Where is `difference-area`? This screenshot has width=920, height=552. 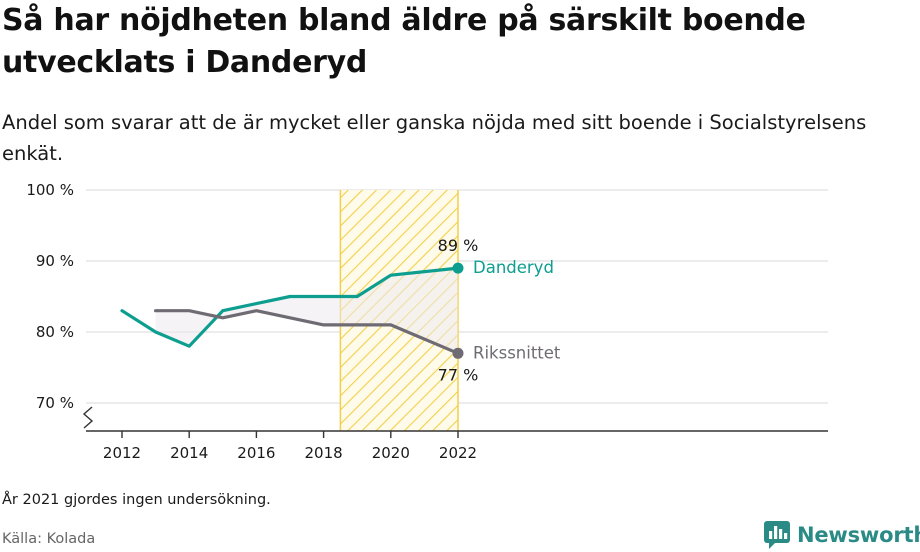
difference-area is located at coordinates (306, 311).